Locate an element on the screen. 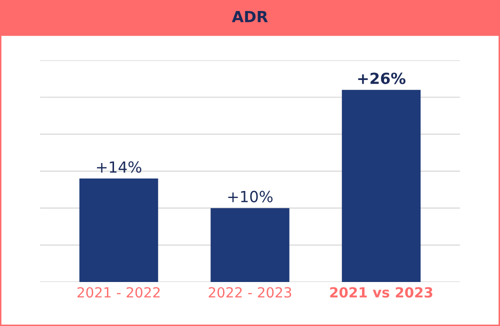 This screenshot has width=500, height=326. data-label: +10% is located at coordinates (250, 196).